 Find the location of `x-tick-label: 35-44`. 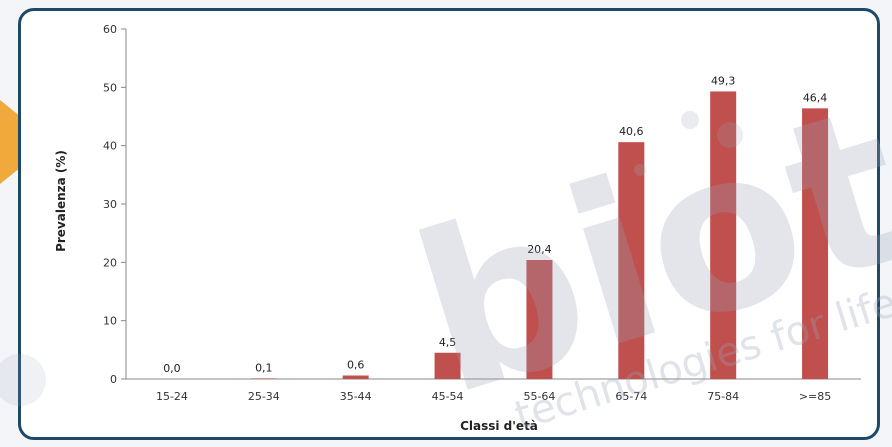

x-tick-label: 35-44 is located at coordinates (356, 396).